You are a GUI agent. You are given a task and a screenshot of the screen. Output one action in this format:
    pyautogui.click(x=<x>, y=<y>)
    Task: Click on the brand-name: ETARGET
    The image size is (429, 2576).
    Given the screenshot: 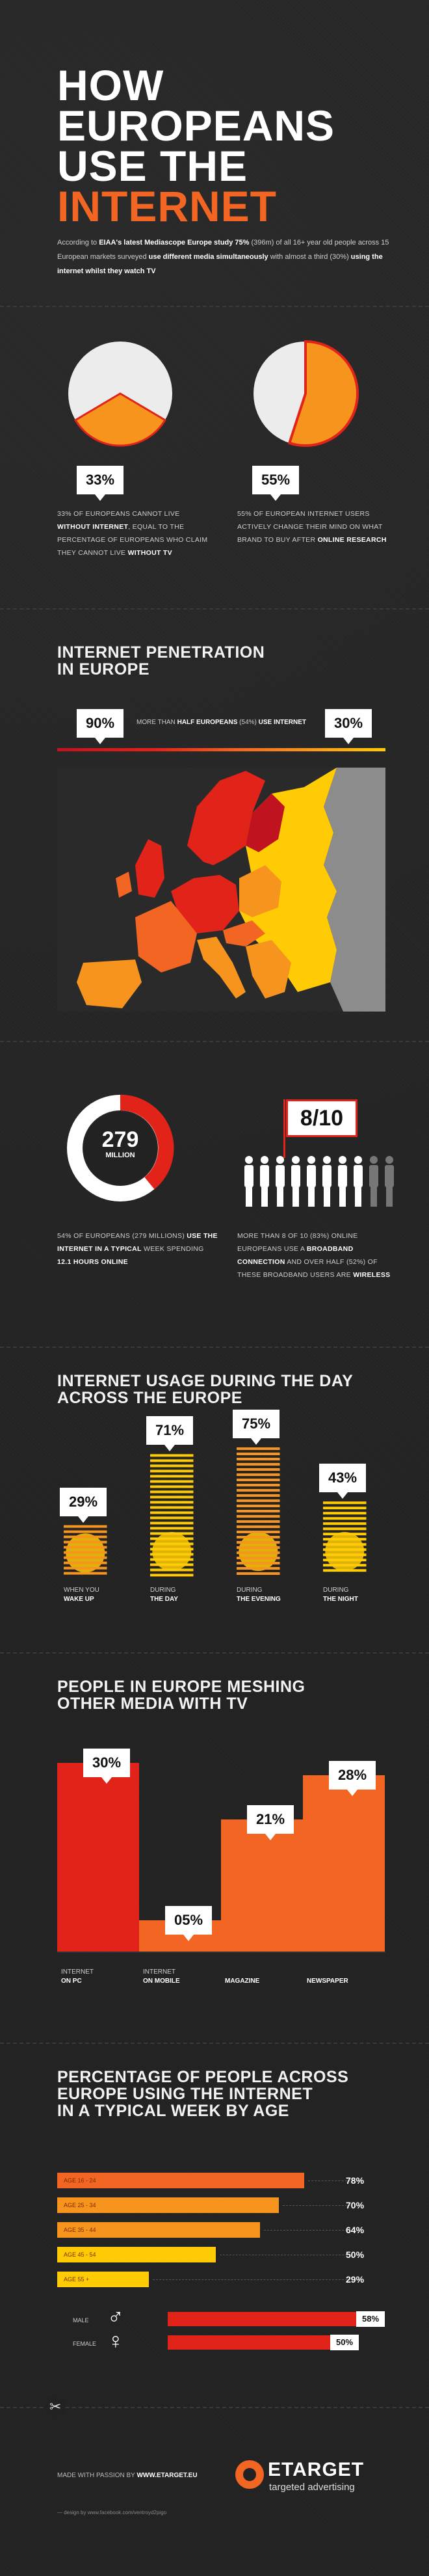 What is the action you would take?
    pyautogui.click(x=317, y=2469)
    